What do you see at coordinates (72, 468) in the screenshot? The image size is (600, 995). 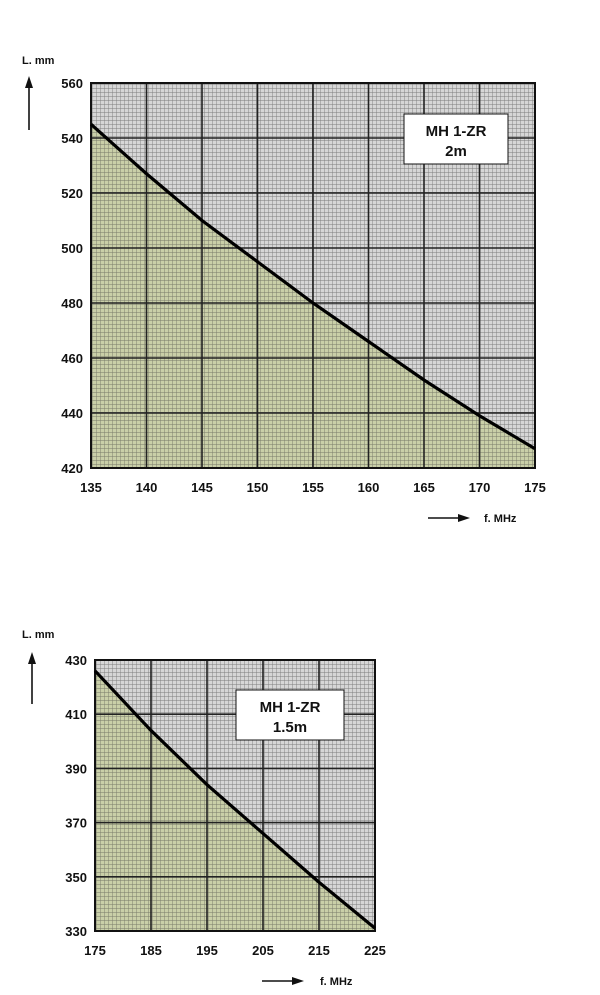 I see `y-tick-label: 420` at bounding box center [72, 468].